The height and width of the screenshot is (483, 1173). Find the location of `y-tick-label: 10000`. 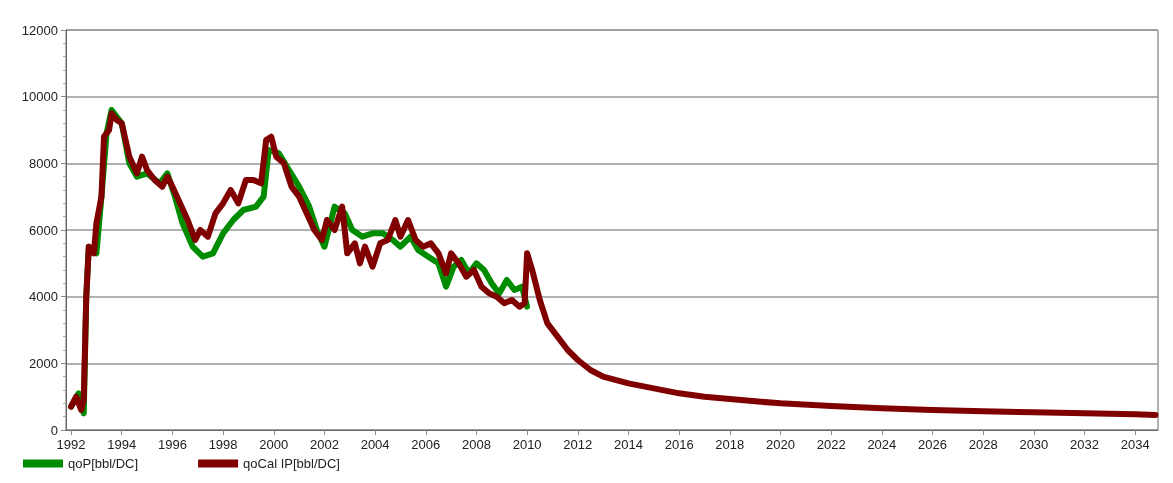

y-tick-label: 10000 is located at coordinates (39, 97).